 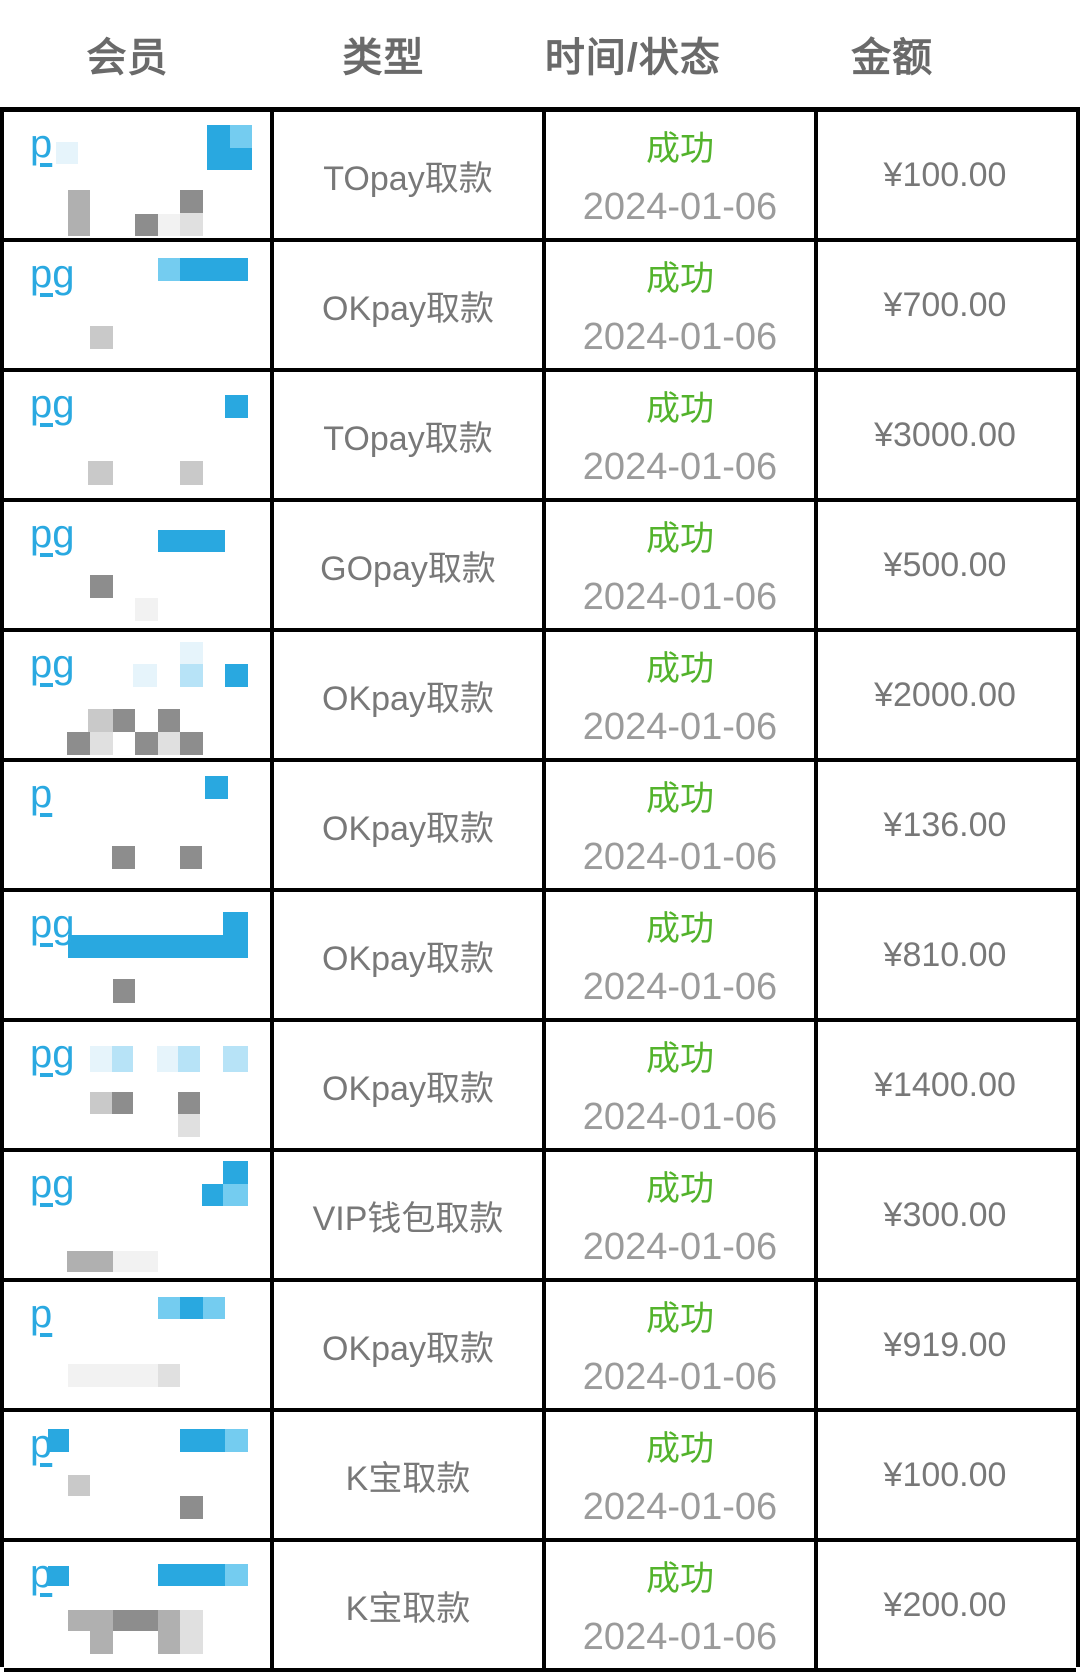 I want to click on amount-value: ¥200.00, so click(x=945, y=1604).